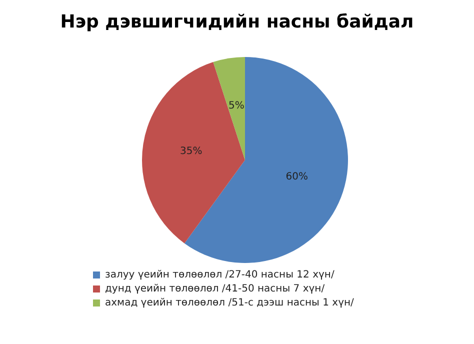 The image size is (474, 344). What do you see at coordinates (191, 151) in the screenshot?
I see `data-label: 35%` at bounding box center [191, 151].